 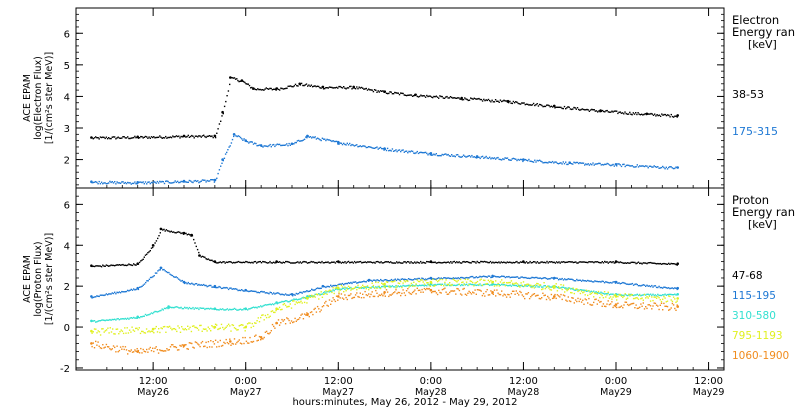 I want to click on legend-title: Electron, so click(x=755, y=20).